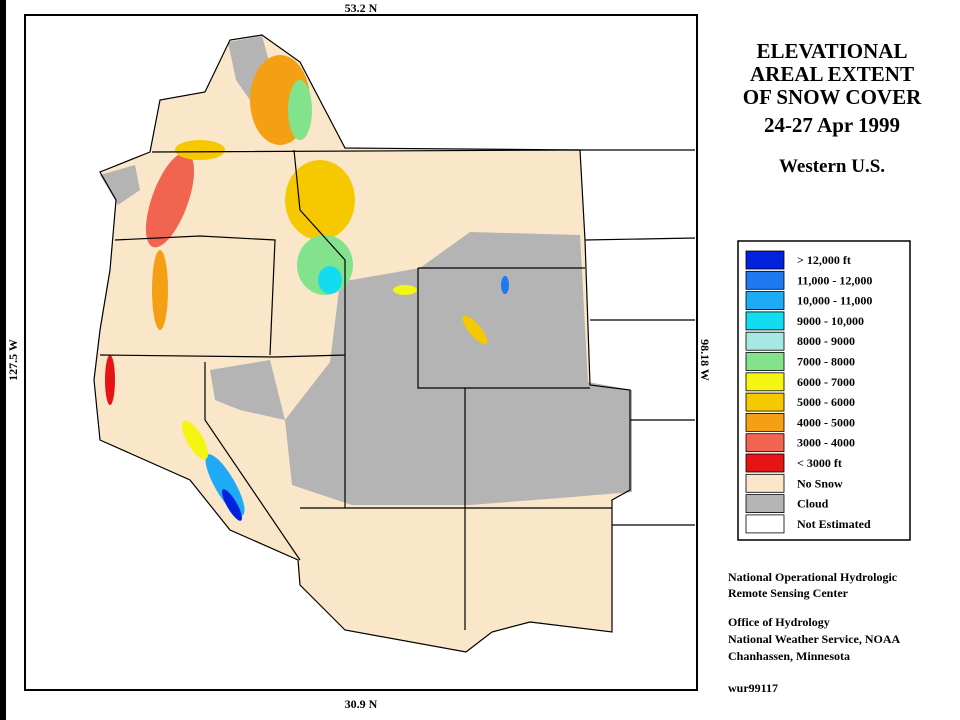  Describe the element at coordinates (458, 368) in the screenshot. I see `cloud` at that location.